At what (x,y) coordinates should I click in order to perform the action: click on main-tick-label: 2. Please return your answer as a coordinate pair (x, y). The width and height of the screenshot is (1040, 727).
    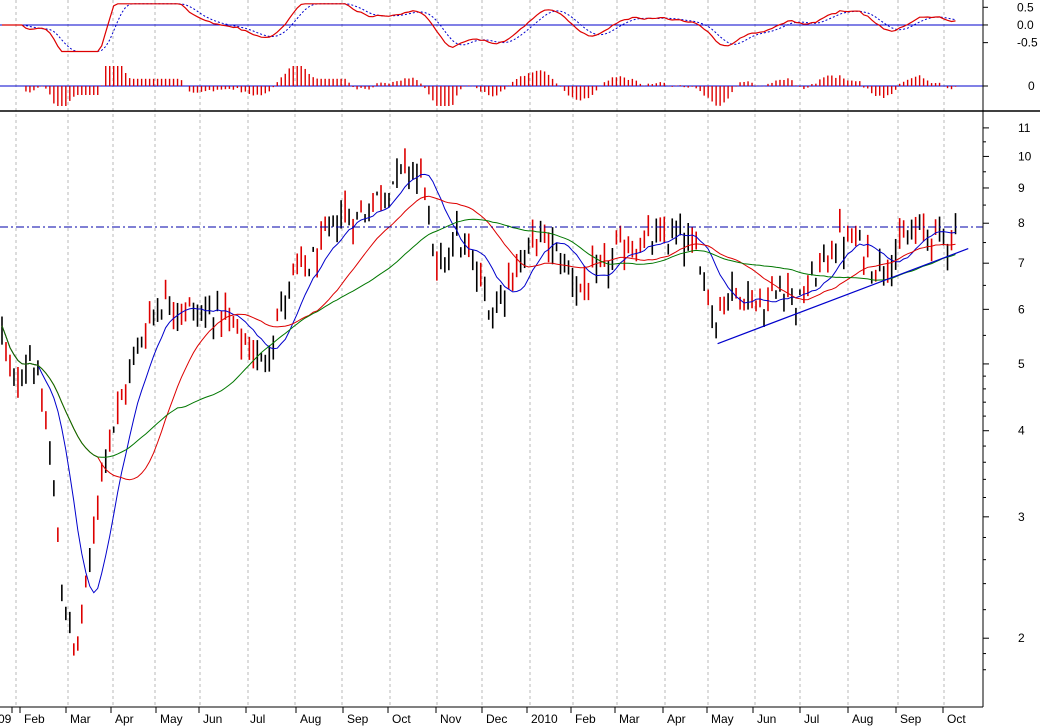
    Looking at the image, I should click on (1021, 638).